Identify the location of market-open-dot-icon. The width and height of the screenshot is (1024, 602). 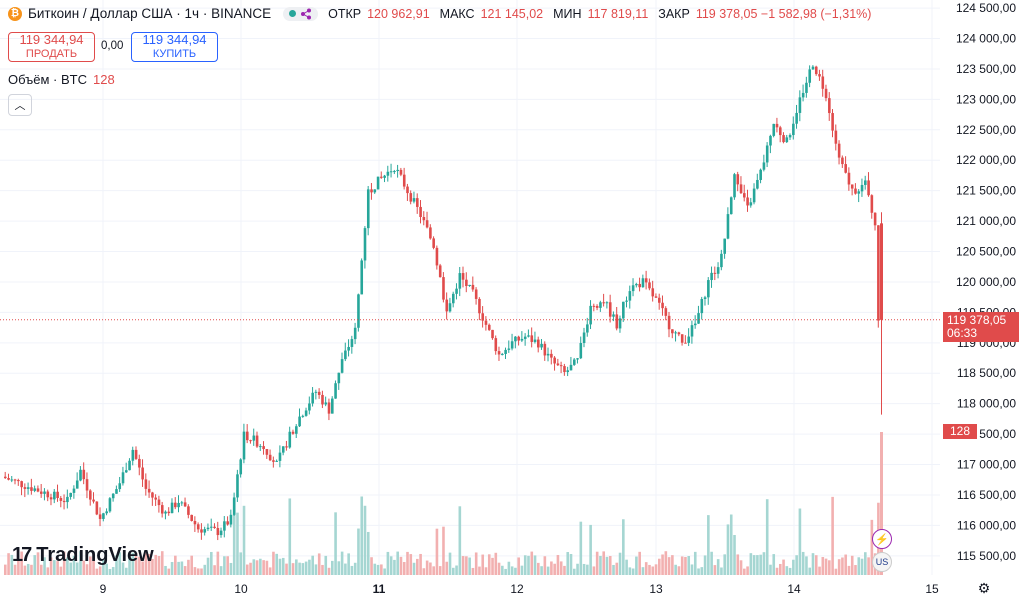
(293, 13).